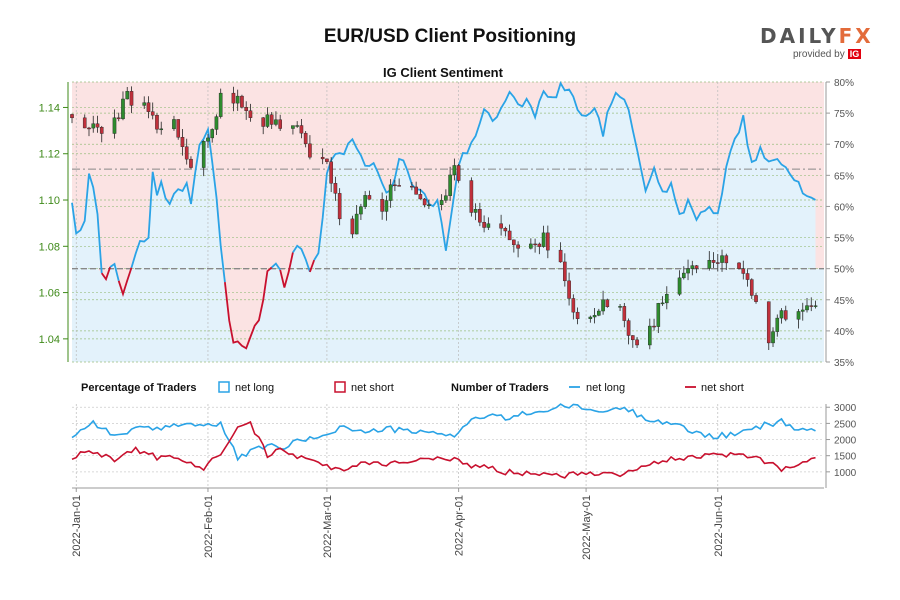 This screenshot has height=600, width=900. I want to click on pct-tick-label: 60%, so click(844, 207).